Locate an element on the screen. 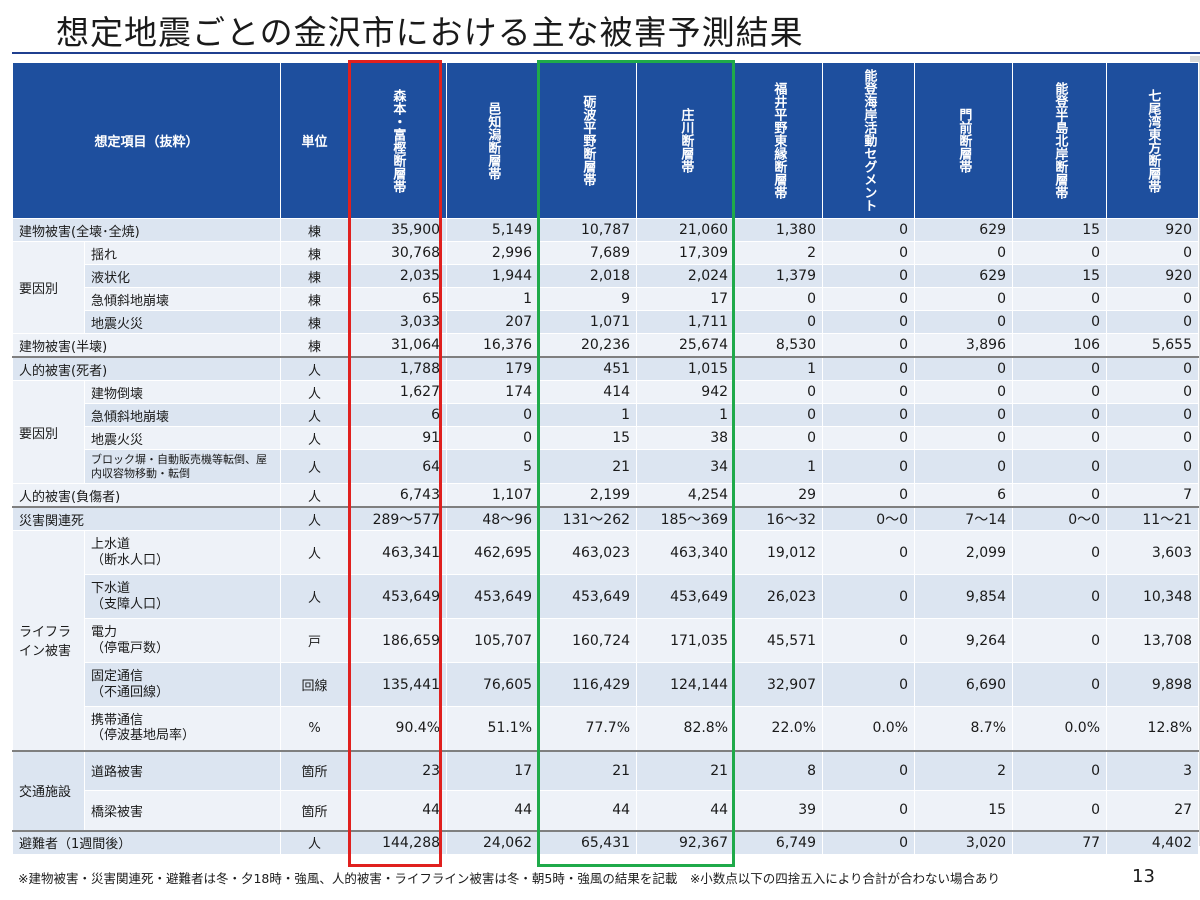 This screenshot has width=1200, height=900. group-label: 交通施設 is located at coordinates (48, 790).